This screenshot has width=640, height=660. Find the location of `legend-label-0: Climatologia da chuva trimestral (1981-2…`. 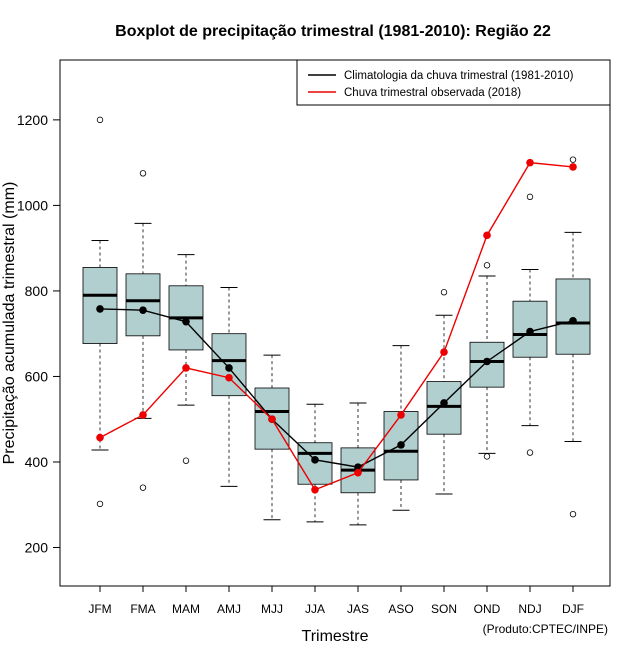

legend-label-0: Climatologia da chuva trimestral (1981-2… is located at coordinates (459, 76).